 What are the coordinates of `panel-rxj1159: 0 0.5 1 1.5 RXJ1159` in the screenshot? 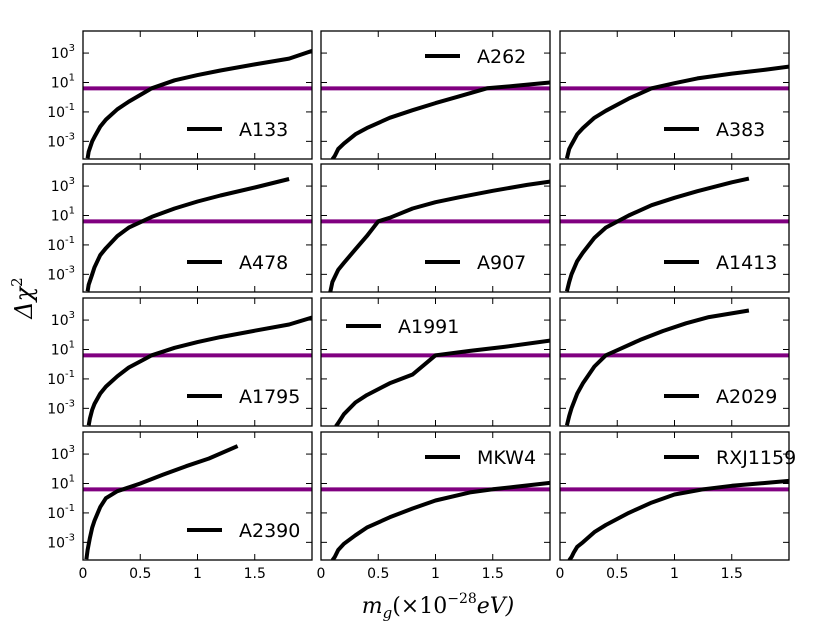 It's located at (676, 506).